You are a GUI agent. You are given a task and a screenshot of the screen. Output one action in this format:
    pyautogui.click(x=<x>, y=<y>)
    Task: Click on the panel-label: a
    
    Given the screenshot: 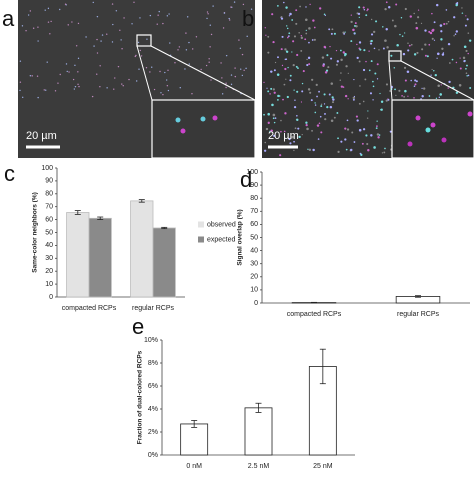 What is the action you would take?
    pyautogui.click(x=8, y=18)
    